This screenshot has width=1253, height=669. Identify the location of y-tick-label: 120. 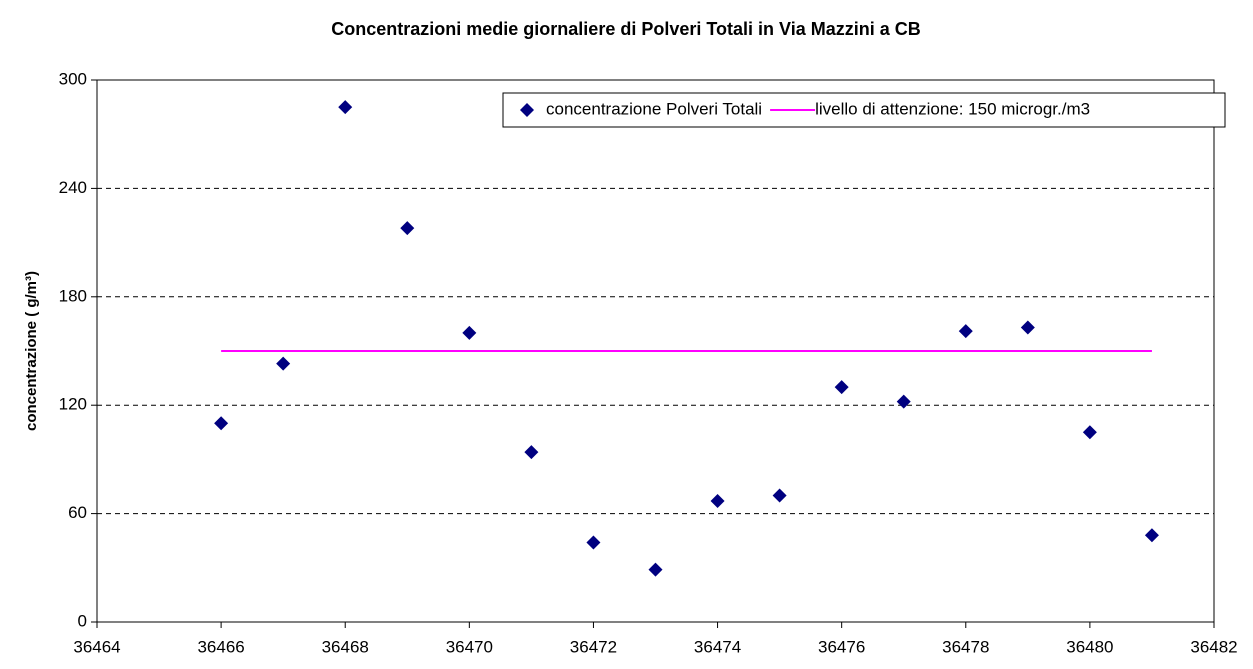
(73, 404).